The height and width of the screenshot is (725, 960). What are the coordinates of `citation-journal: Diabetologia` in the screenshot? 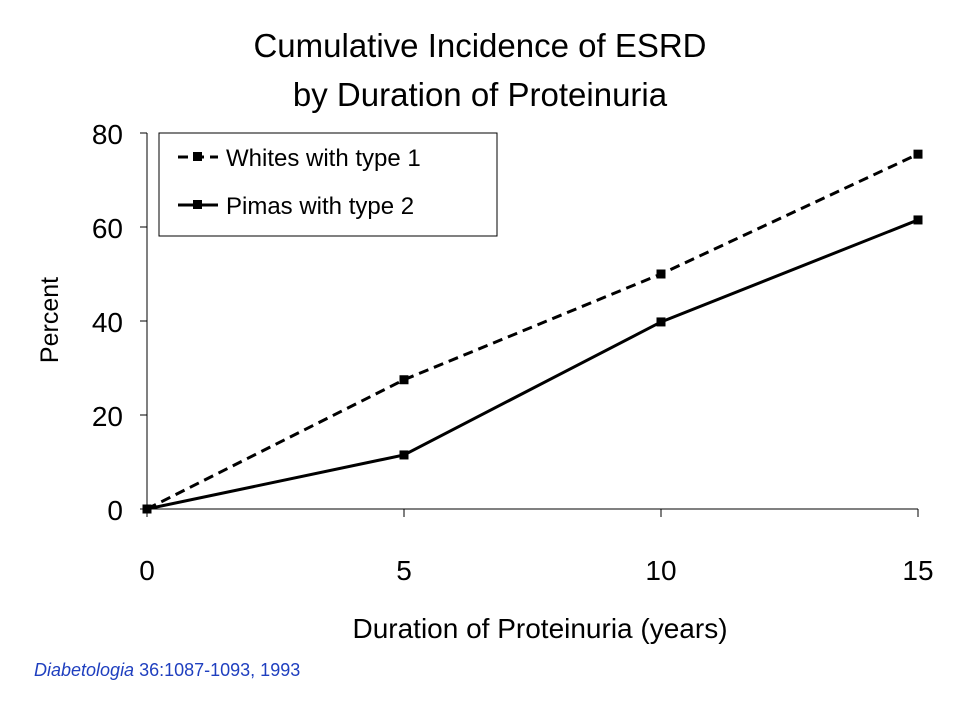 It's located at (84, 670).